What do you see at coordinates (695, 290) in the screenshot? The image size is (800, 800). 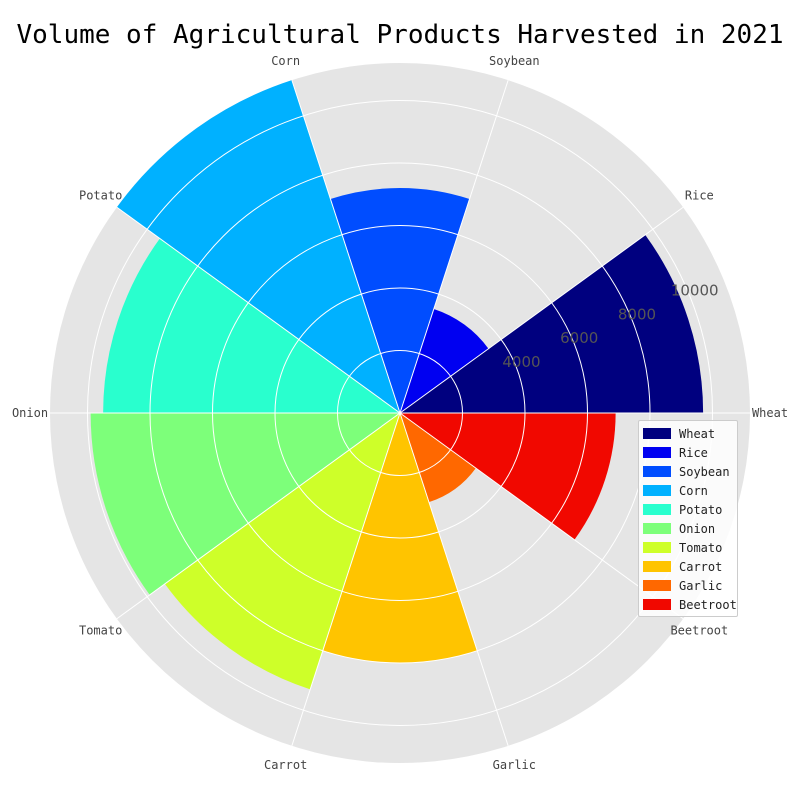 I see `radial-tick-label: 10000` at bounding box center [695, 290].